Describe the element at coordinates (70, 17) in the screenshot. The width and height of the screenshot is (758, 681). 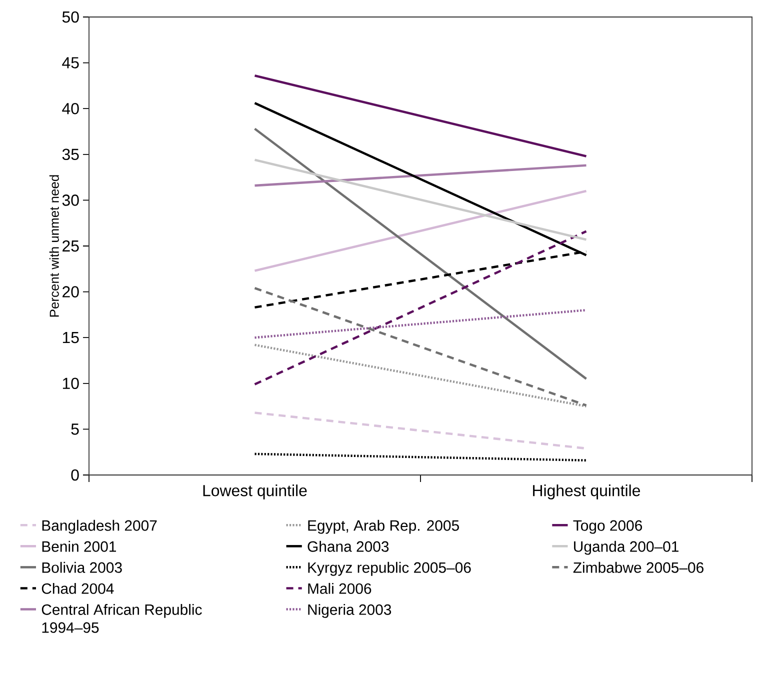
I see `y-tick-label: 50` at that location.